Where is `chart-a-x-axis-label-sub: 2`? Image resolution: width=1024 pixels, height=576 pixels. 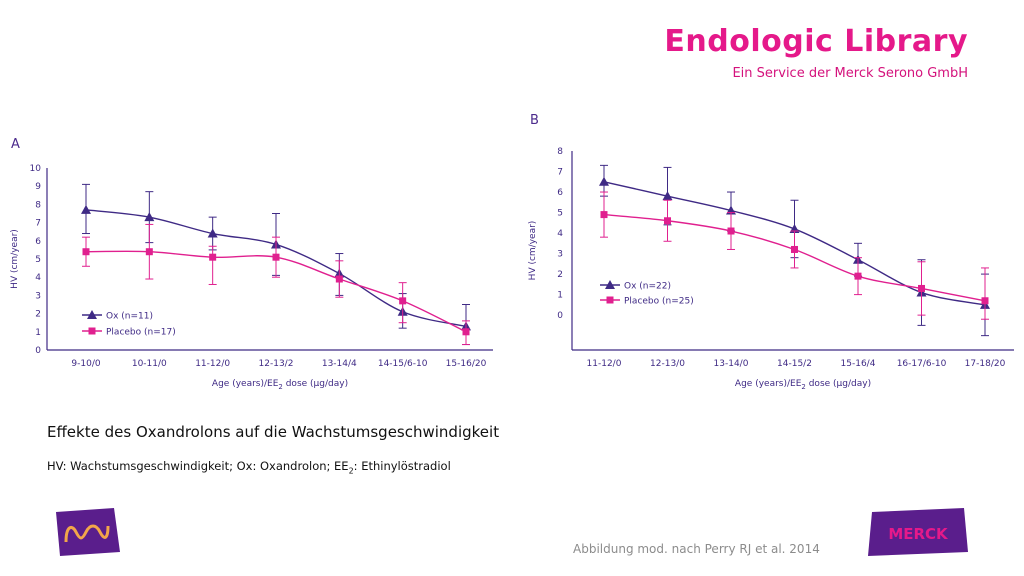 chart-a-x-axis-label-sub: 2 is located at coordinates (280, 387).